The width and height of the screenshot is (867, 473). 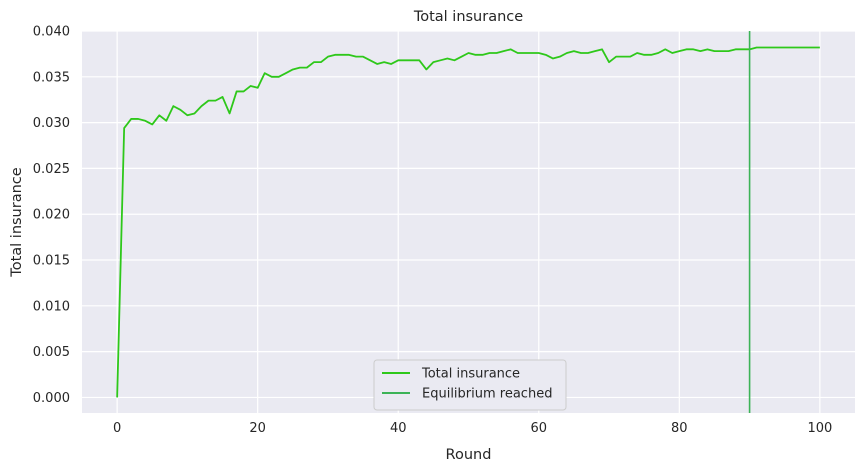 I want to click on x-tick-label: 0, so click(x=117, y=428).